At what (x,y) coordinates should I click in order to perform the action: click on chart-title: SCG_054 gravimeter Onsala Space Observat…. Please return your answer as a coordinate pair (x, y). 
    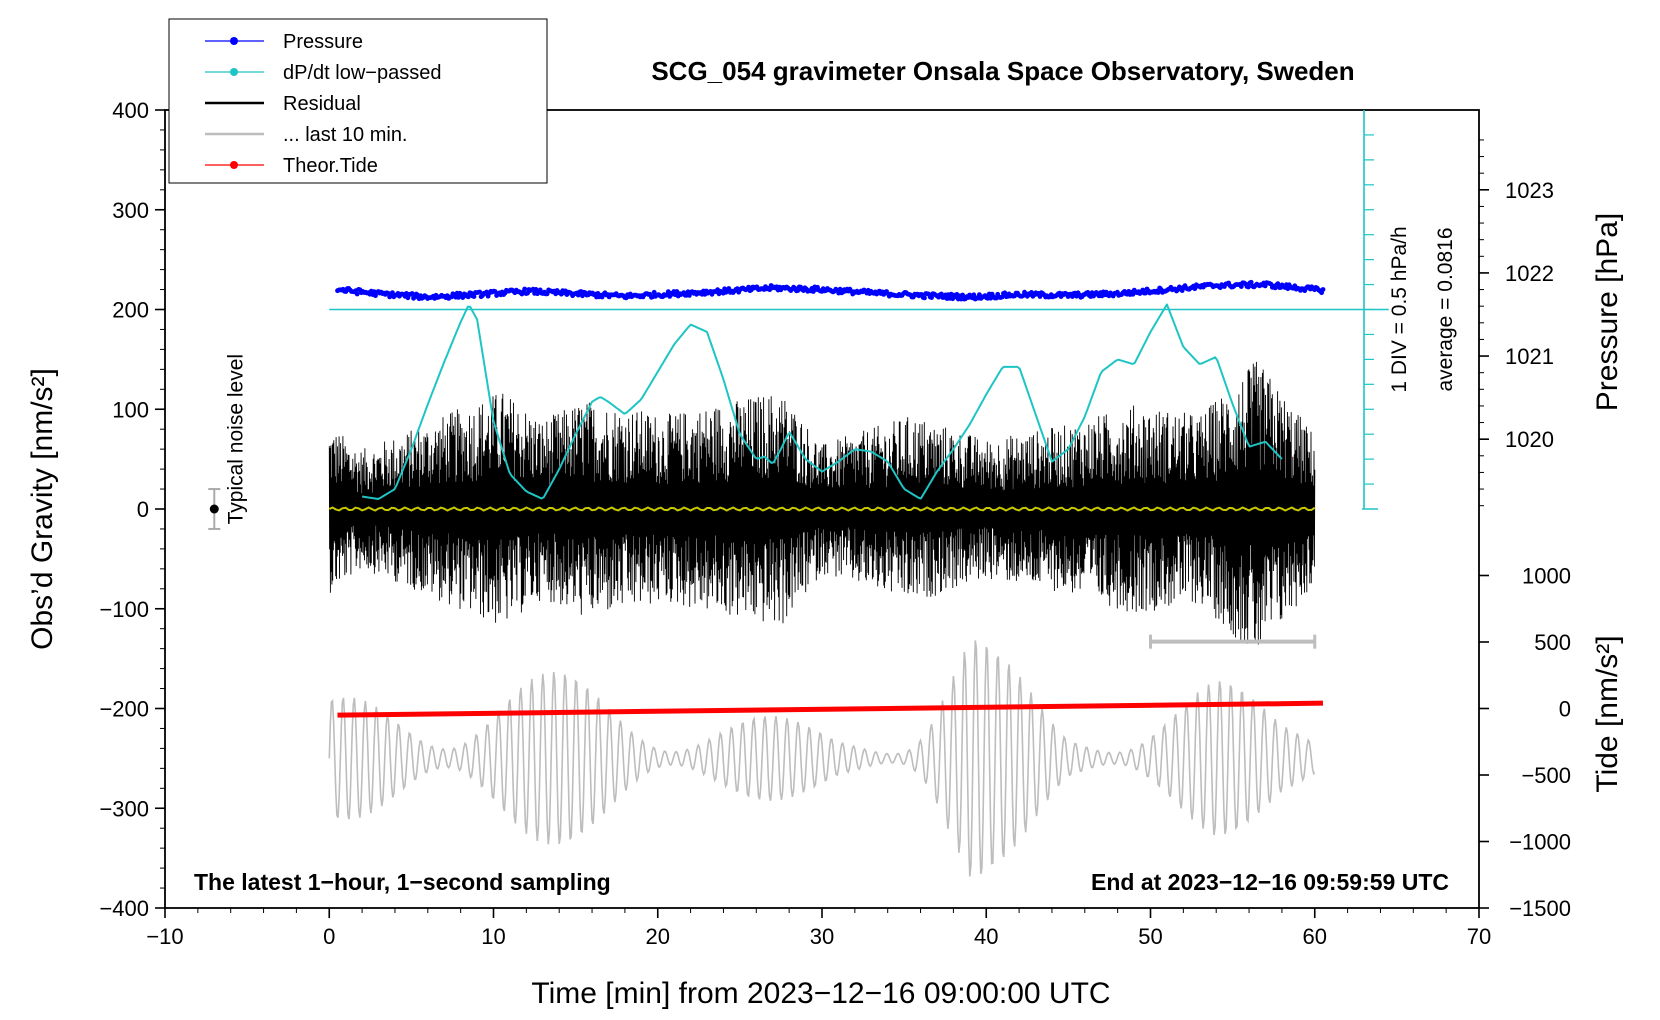
    Looking at the image, I should click on (1002, 71).